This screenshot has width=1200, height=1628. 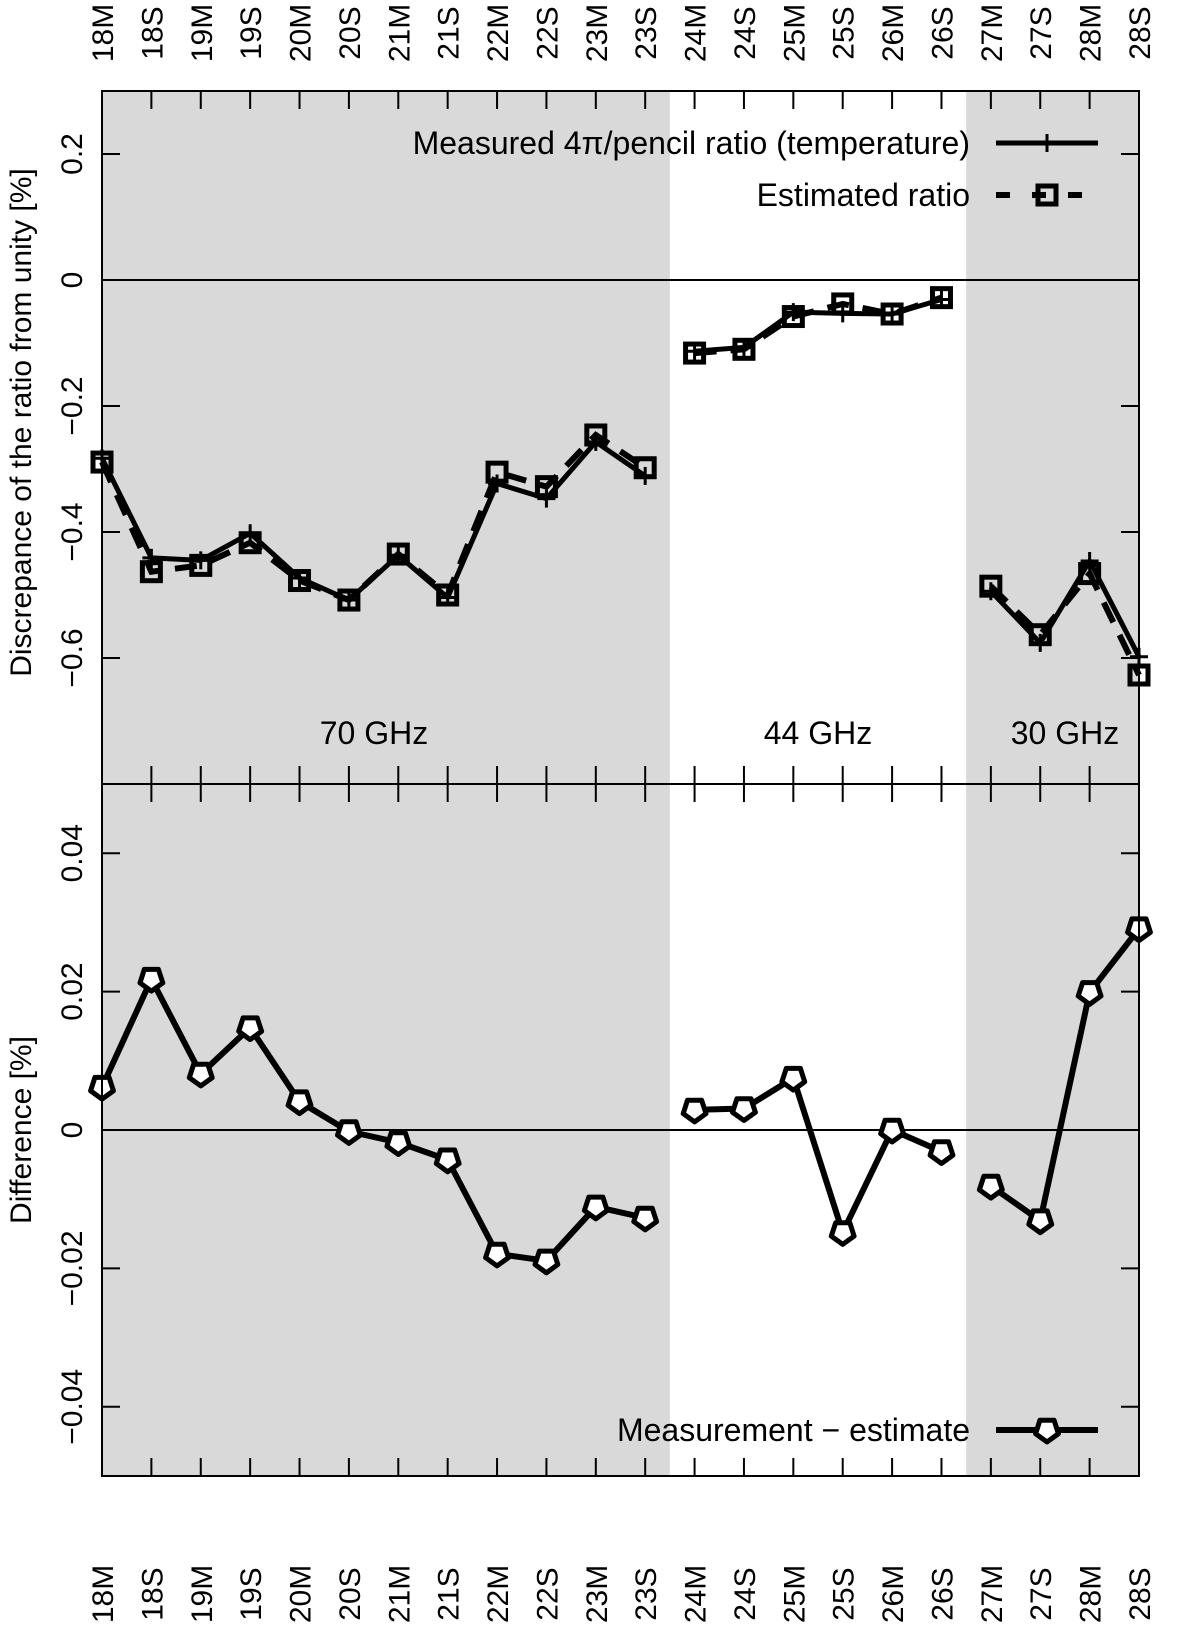 What do you see at coordinates (152, 32) in the screenshot?
I see `x-tick-label-top-18S: 18S` at bounding box center [152, 32].